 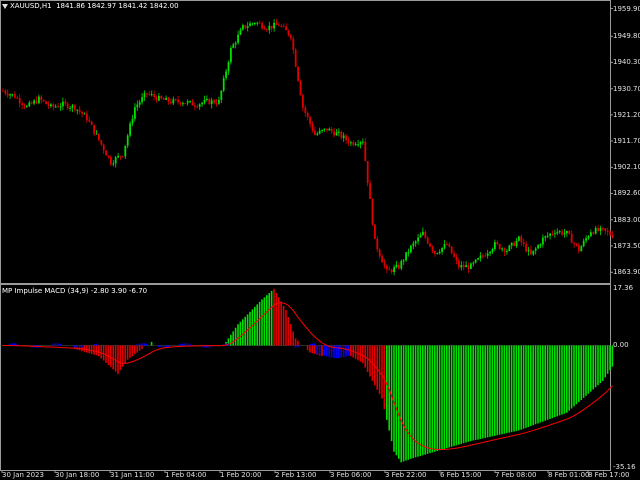 I want to click on triangle-down-icon, so click(x=5, y=6).